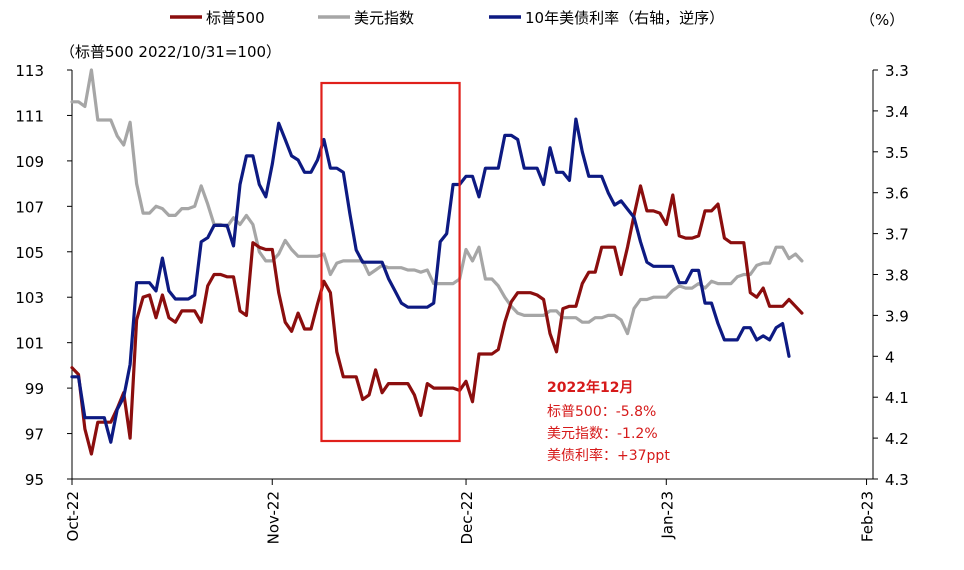 This screenshot has height=570, width=964. What do you see at coordinates (608, 455) in the screenshot?
I see `annotation-line: 美债利率：+37ppt` at bounding box center [608, 455].